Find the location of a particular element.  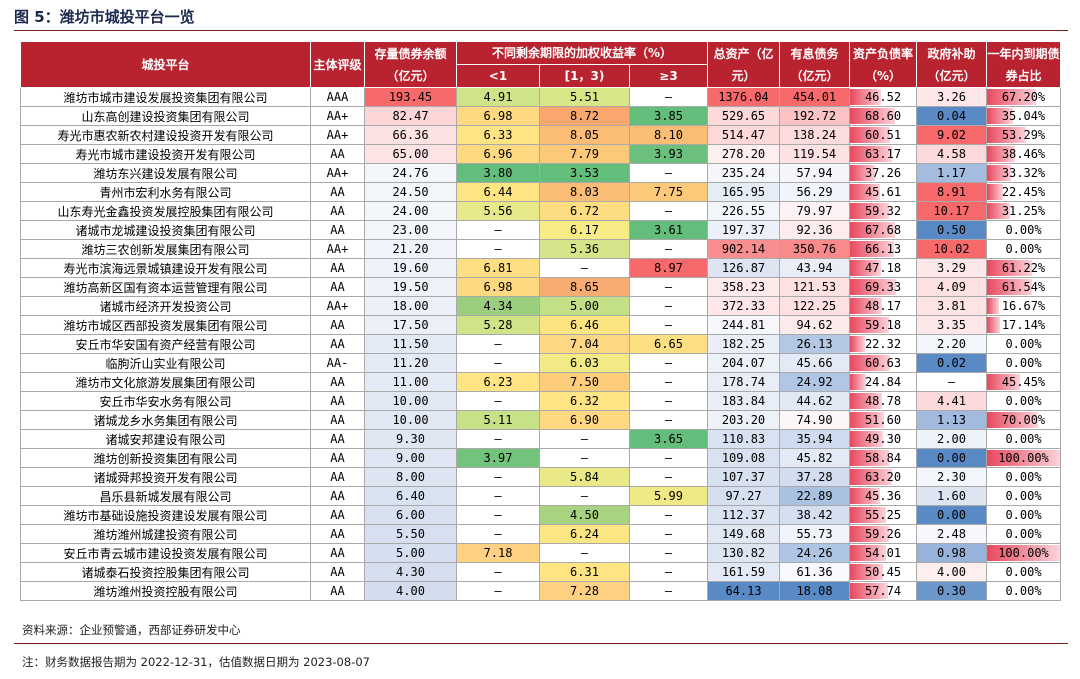

cell-yield-lt1: 6.44 is located at coordinates (498, 192).